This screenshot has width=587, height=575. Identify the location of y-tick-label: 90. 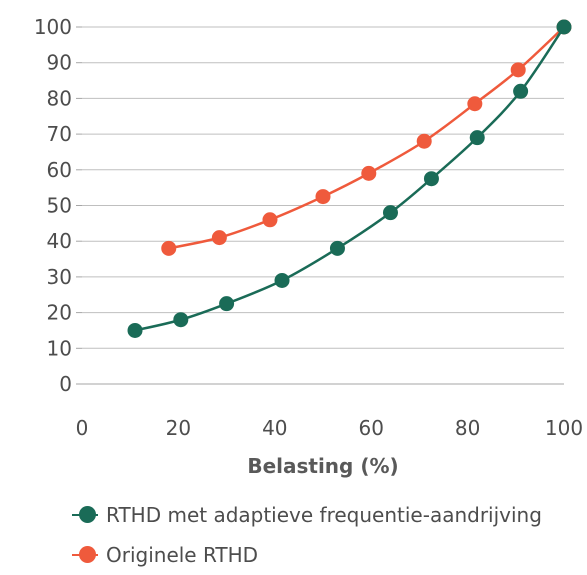
(59, 63).